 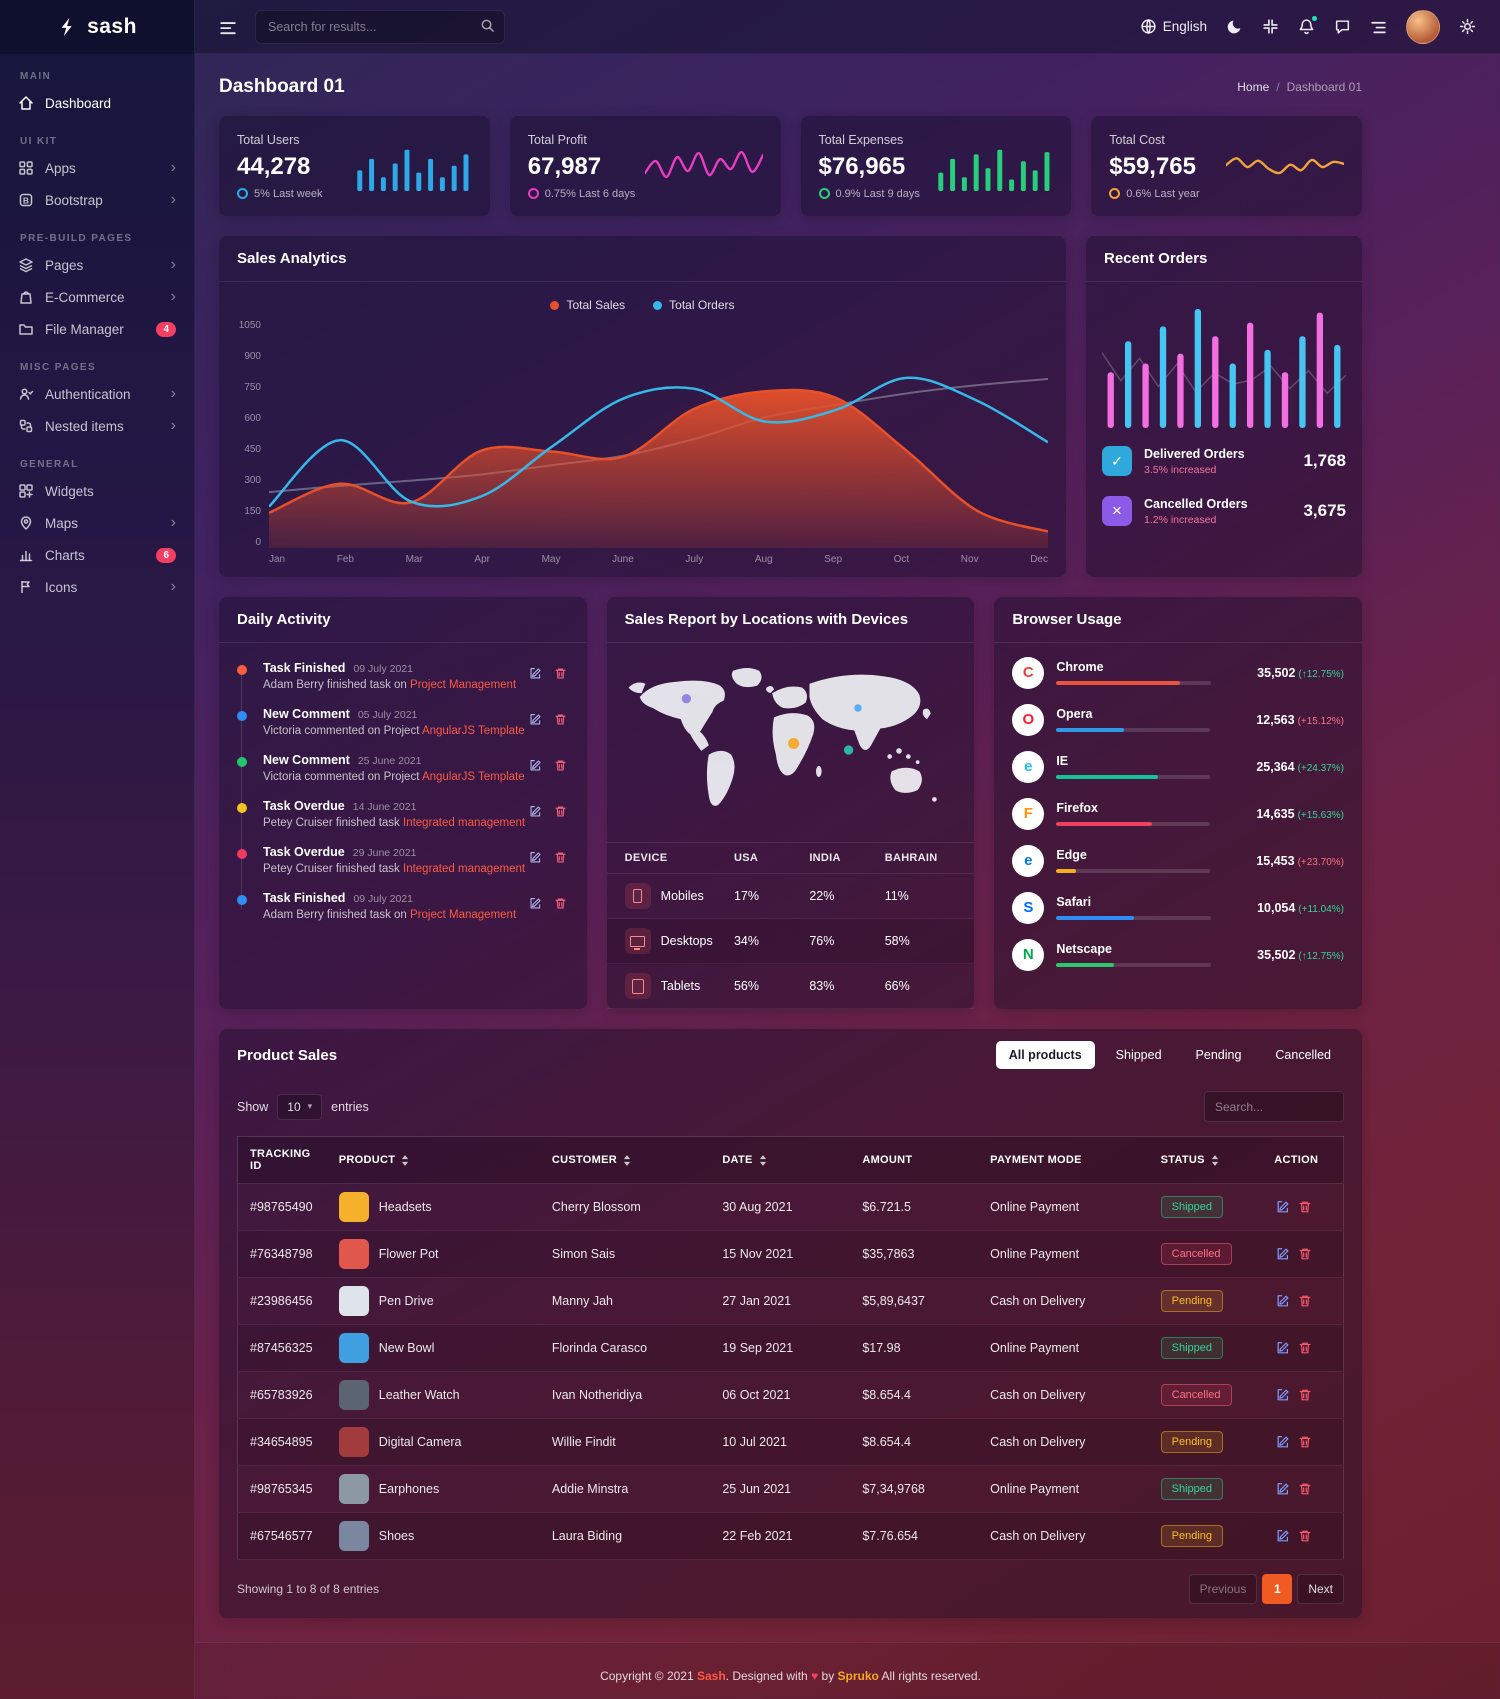 I want to click on search-input, so click(x=380, y=26).